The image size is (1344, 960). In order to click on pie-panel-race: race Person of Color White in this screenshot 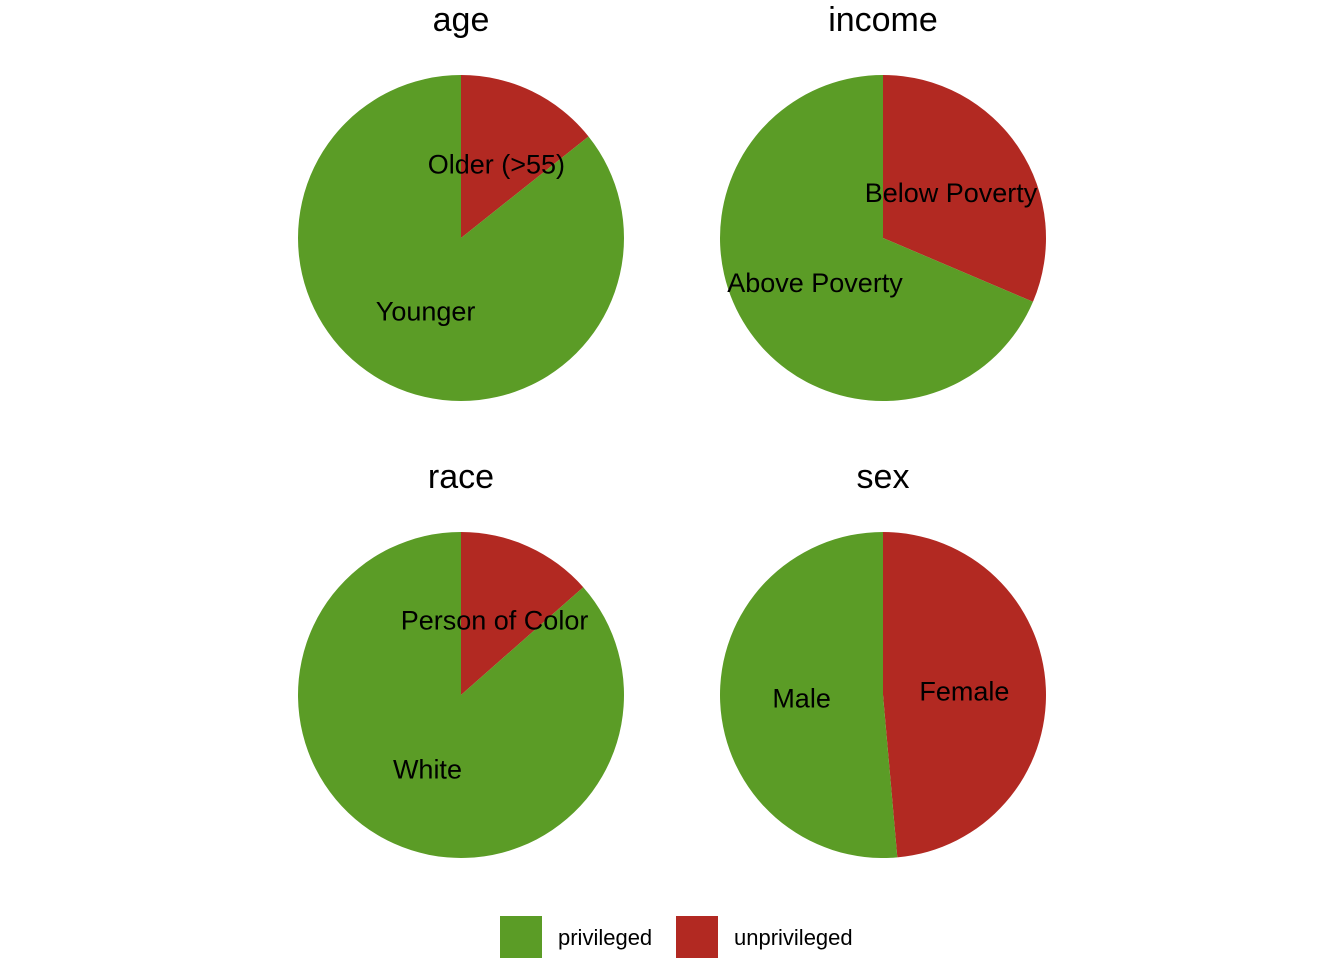, I will do `click(461, 658)`.